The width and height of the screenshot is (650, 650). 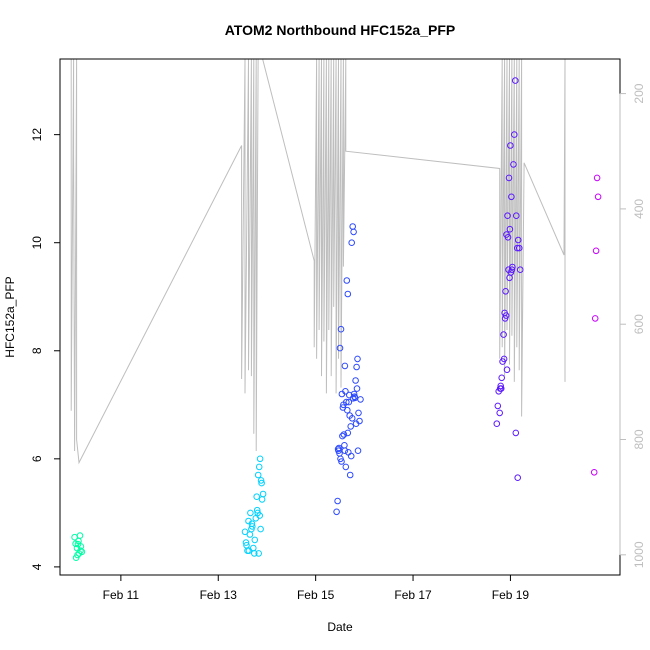 I want to click on y2-tick-label: 600, so click(x=639, y=324).